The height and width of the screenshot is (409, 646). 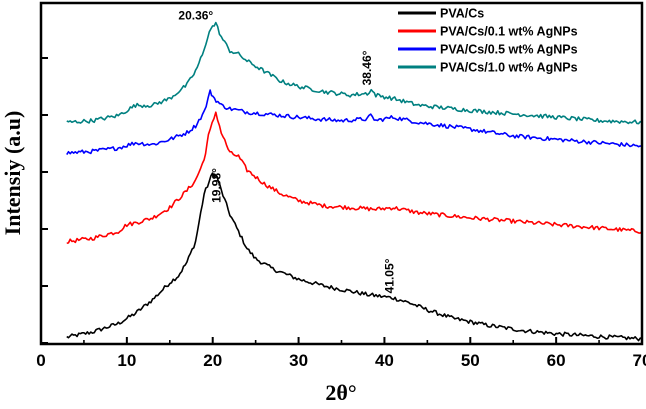 I want to click on y-axis-title: Intensiy (a.u), so click(x=12, y=173).